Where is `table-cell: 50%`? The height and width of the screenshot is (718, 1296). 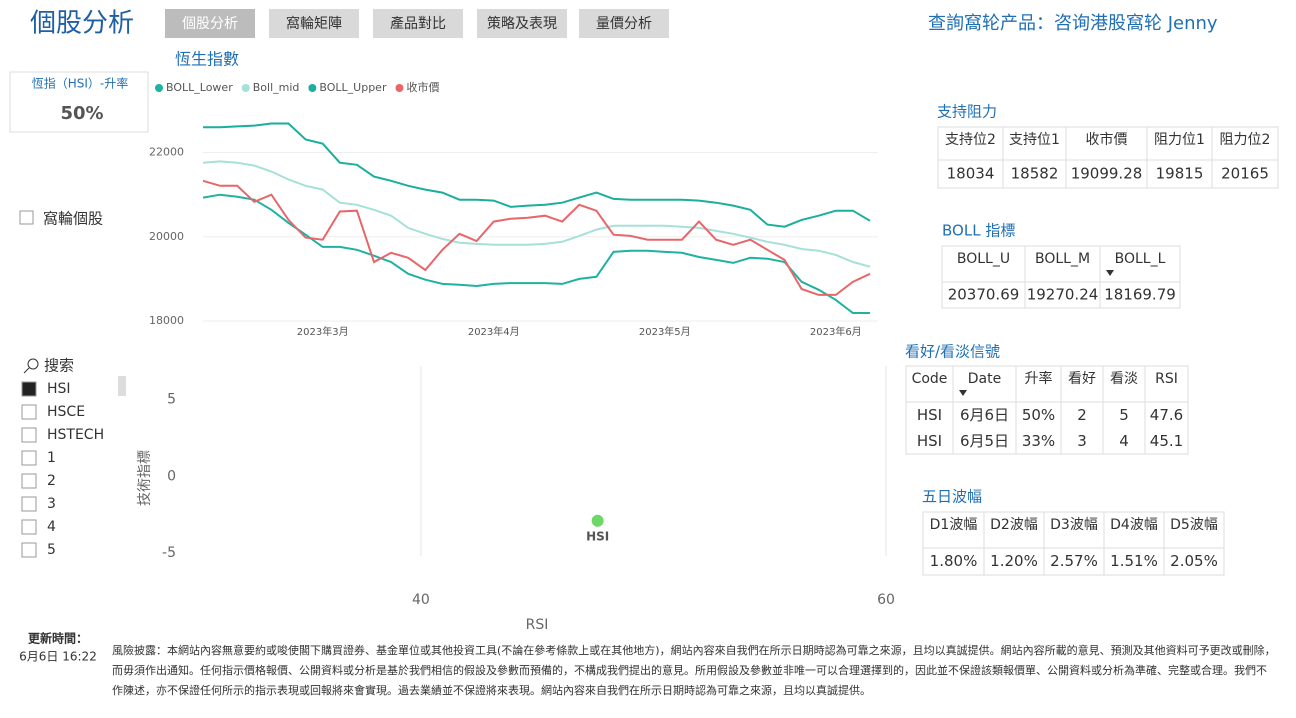
table-cell: 50% is located at coordinates (1038, 415).